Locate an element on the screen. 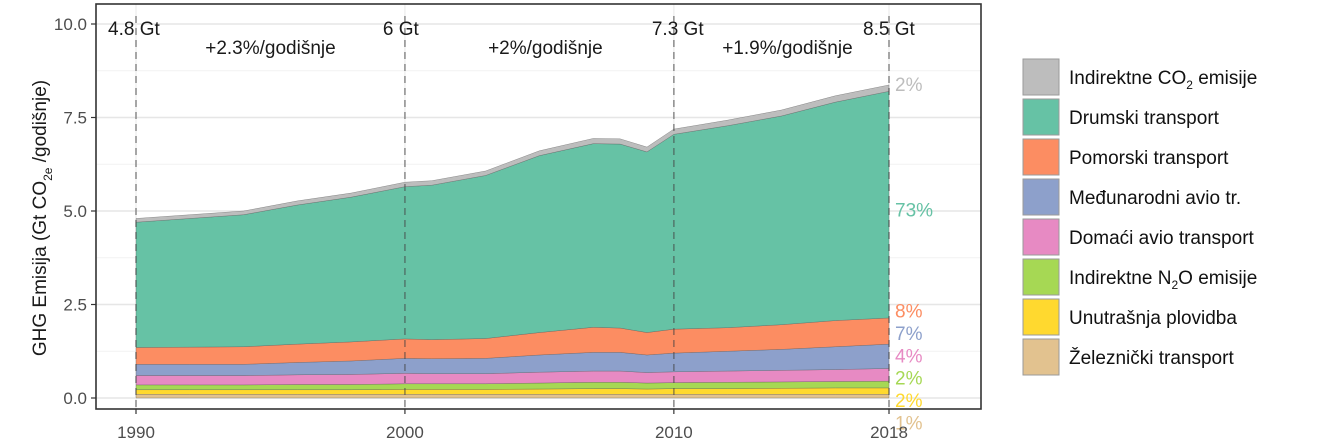 This screenshot has width=1318, height=447. legend-item: Indirektne CO2 emisije is located at coordinates (1139, 77).